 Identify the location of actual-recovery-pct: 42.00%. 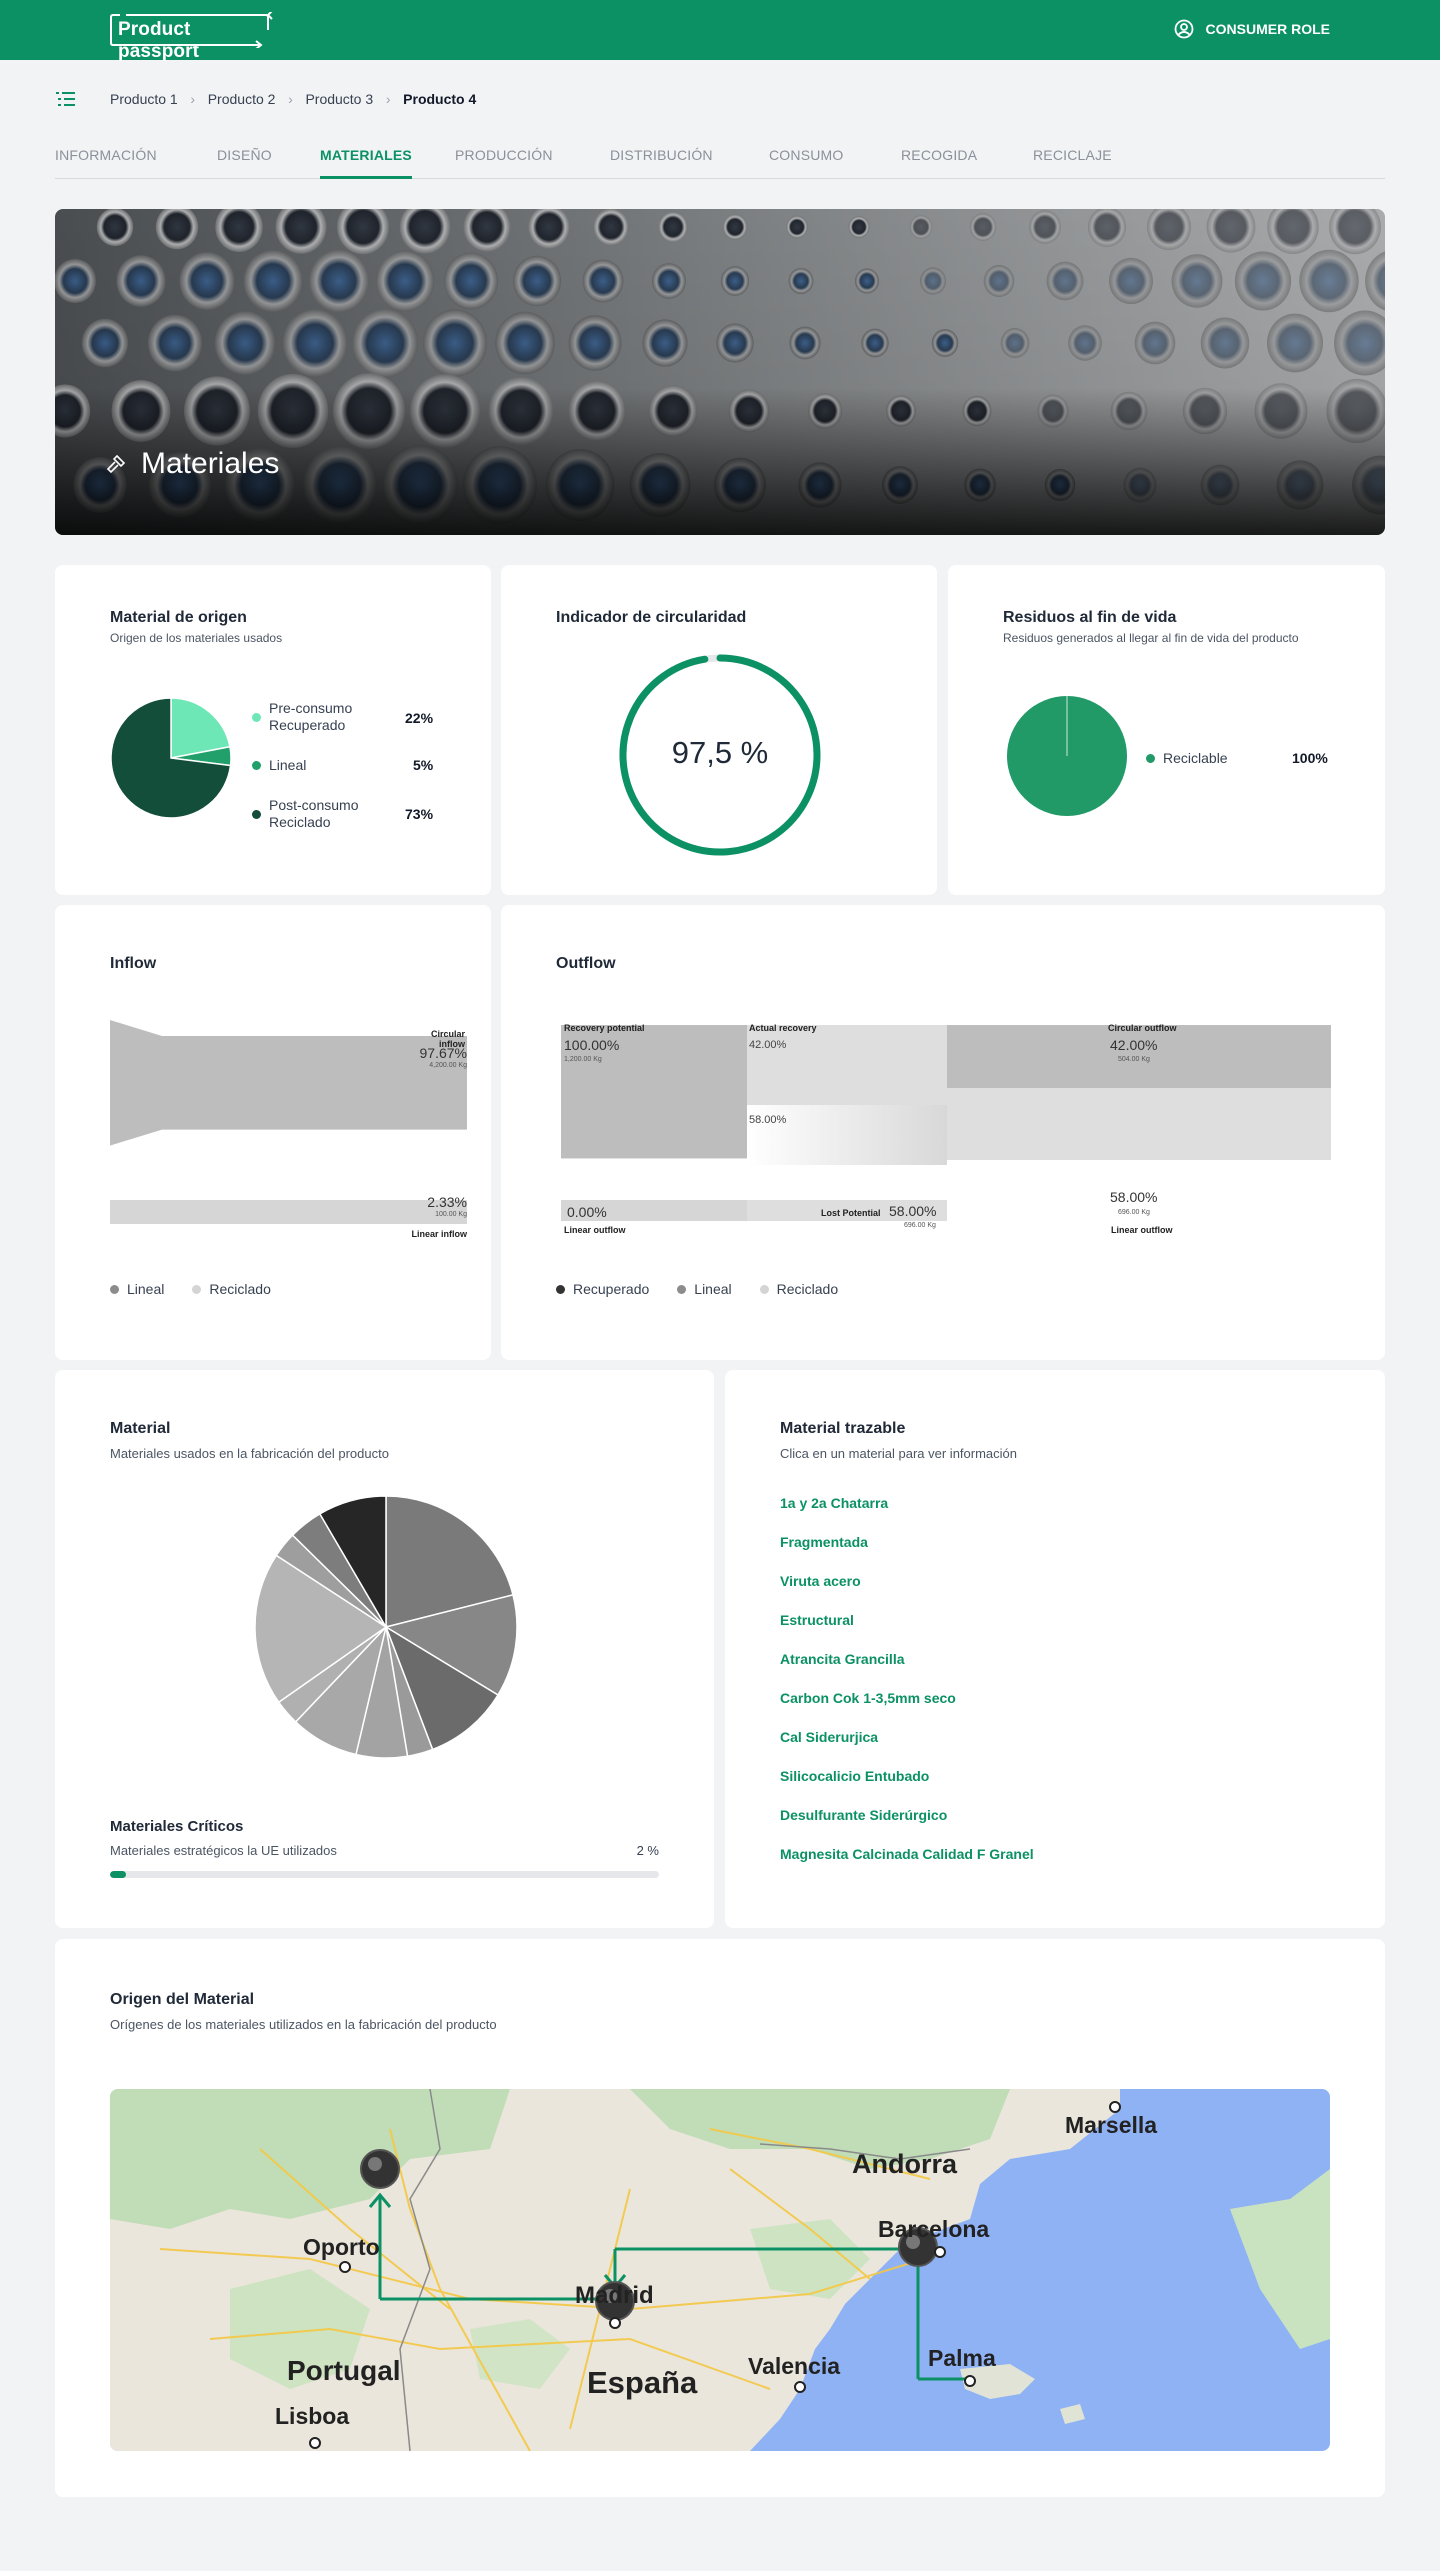
(768, 1045).